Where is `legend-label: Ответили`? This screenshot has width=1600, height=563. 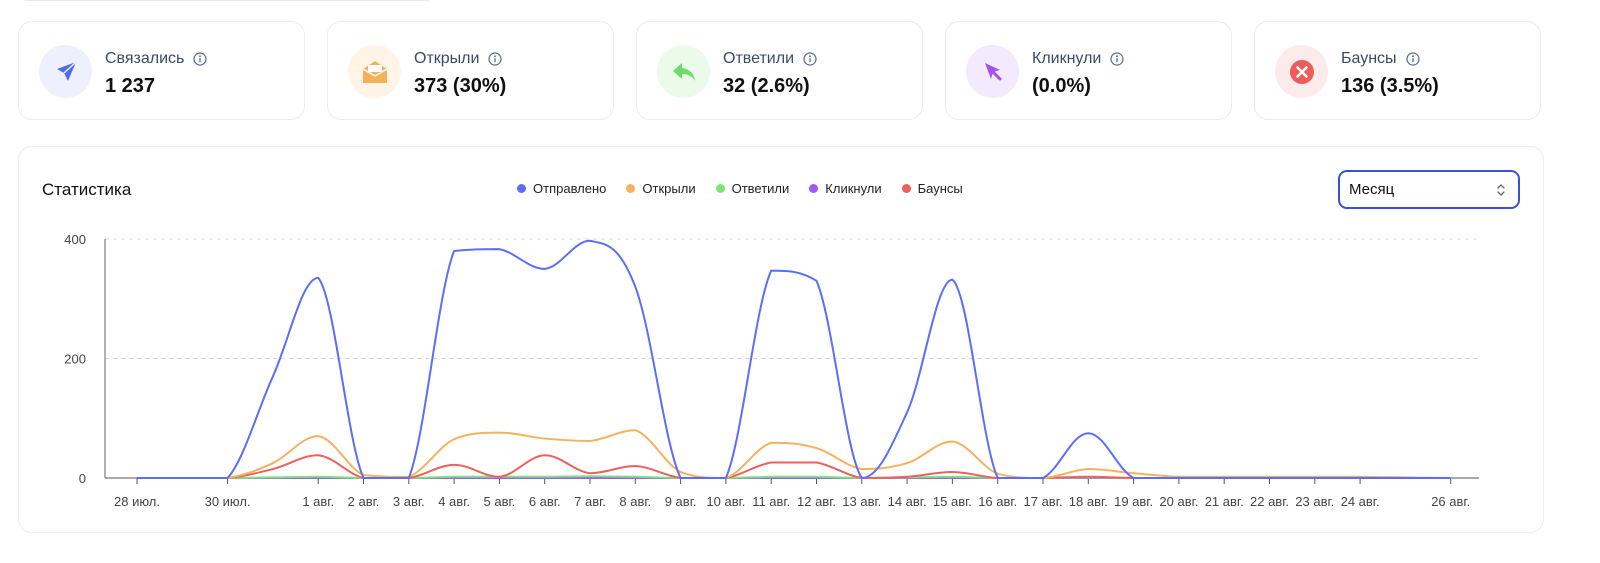
legend-label: Ответили is located at coordinates (760, 188).